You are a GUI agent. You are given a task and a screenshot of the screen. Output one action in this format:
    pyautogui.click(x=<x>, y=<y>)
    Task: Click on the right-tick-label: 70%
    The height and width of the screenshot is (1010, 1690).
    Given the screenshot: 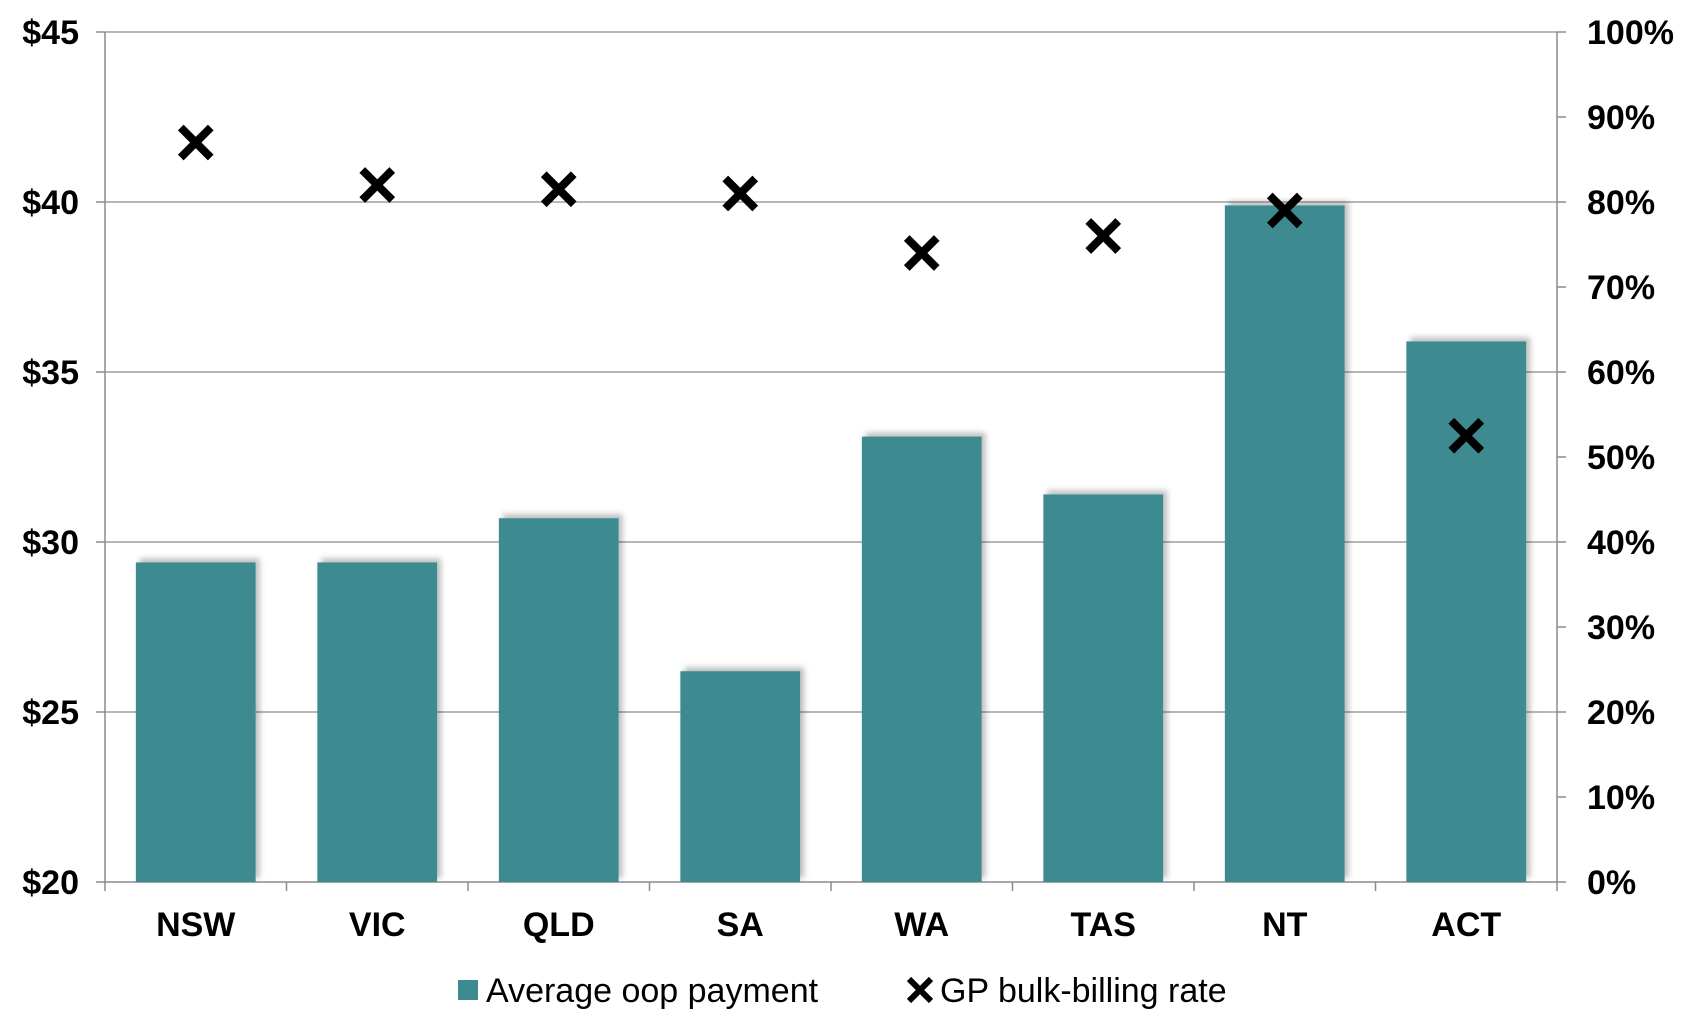 What is the action you would take?
    pyautogui.click(x=1621, y=288)
    